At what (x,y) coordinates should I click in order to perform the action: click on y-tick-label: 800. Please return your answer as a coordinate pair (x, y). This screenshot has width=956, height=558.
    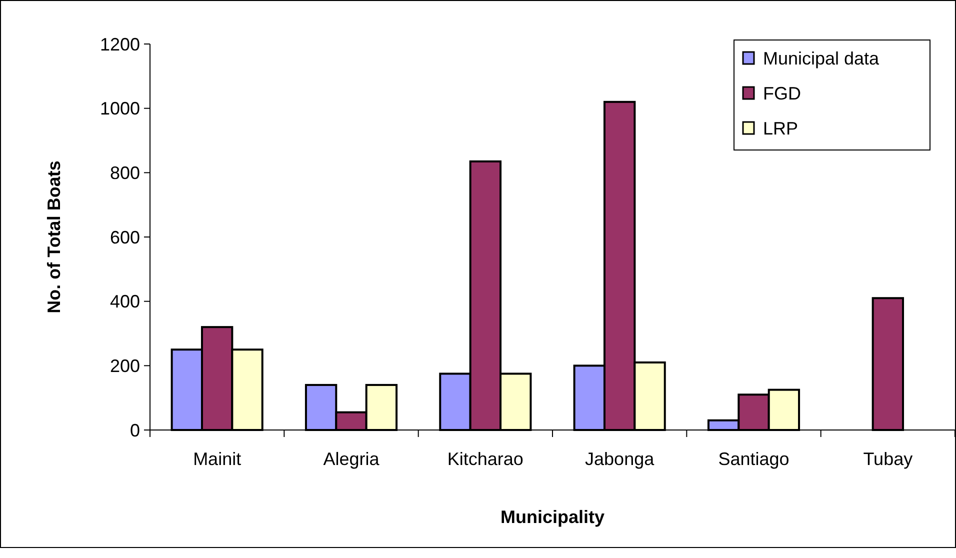
    Looking at the image, I should click on (125, 172).